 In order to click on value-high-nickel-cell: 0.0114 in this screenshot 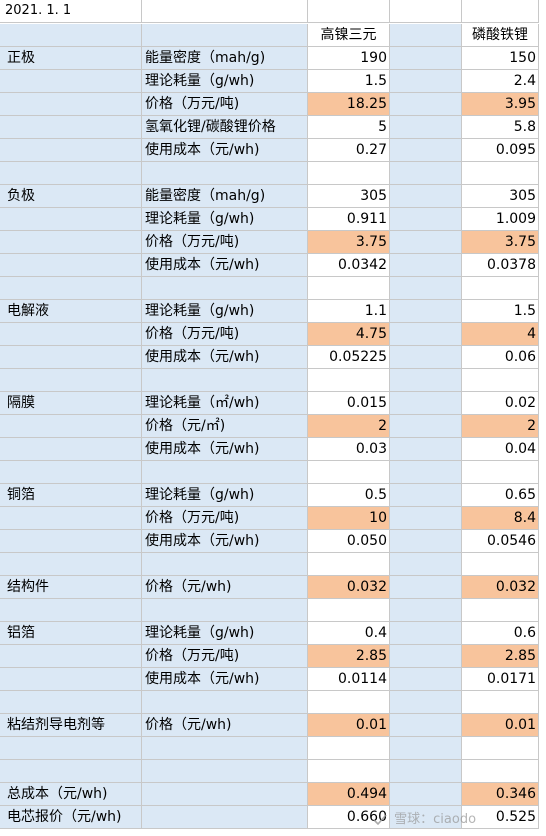, I will do `click(349, 679)`.